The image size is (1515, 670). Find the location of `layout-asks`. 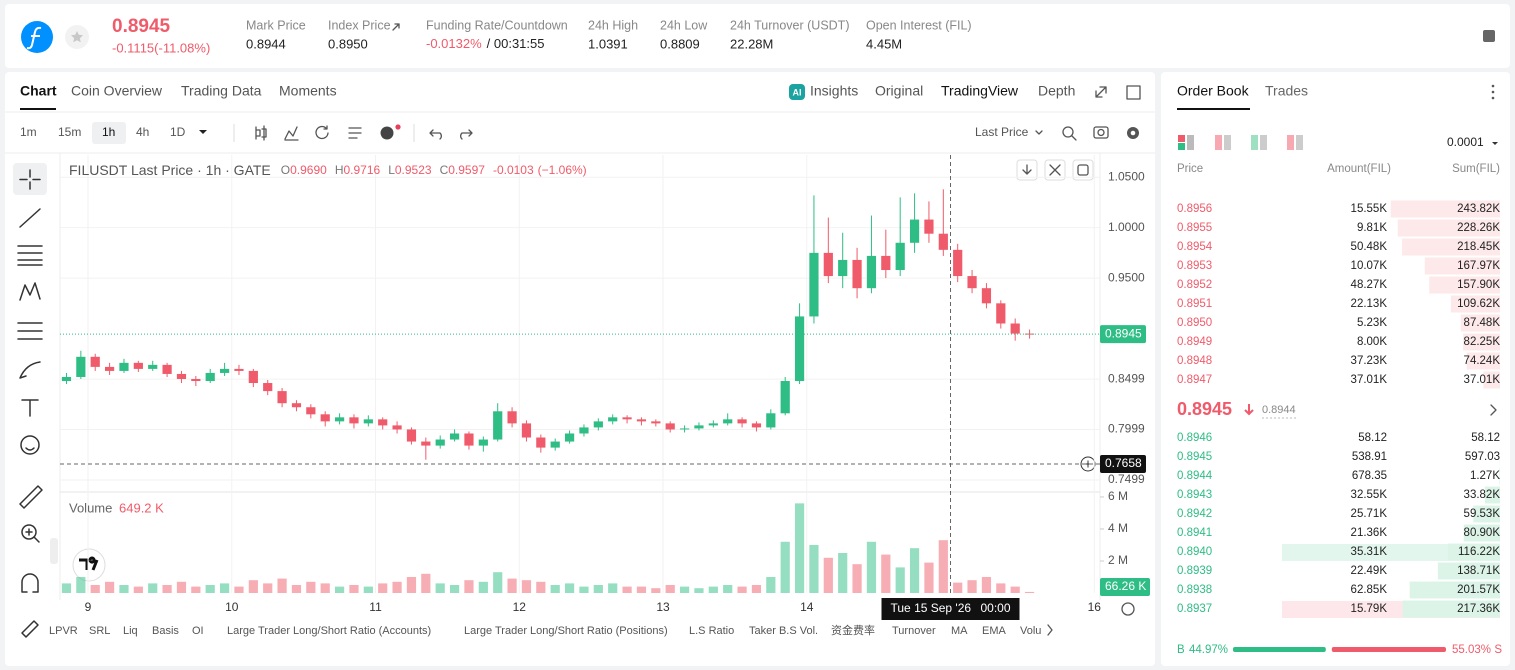

layout-asks is located at coordinates (1218, 142).